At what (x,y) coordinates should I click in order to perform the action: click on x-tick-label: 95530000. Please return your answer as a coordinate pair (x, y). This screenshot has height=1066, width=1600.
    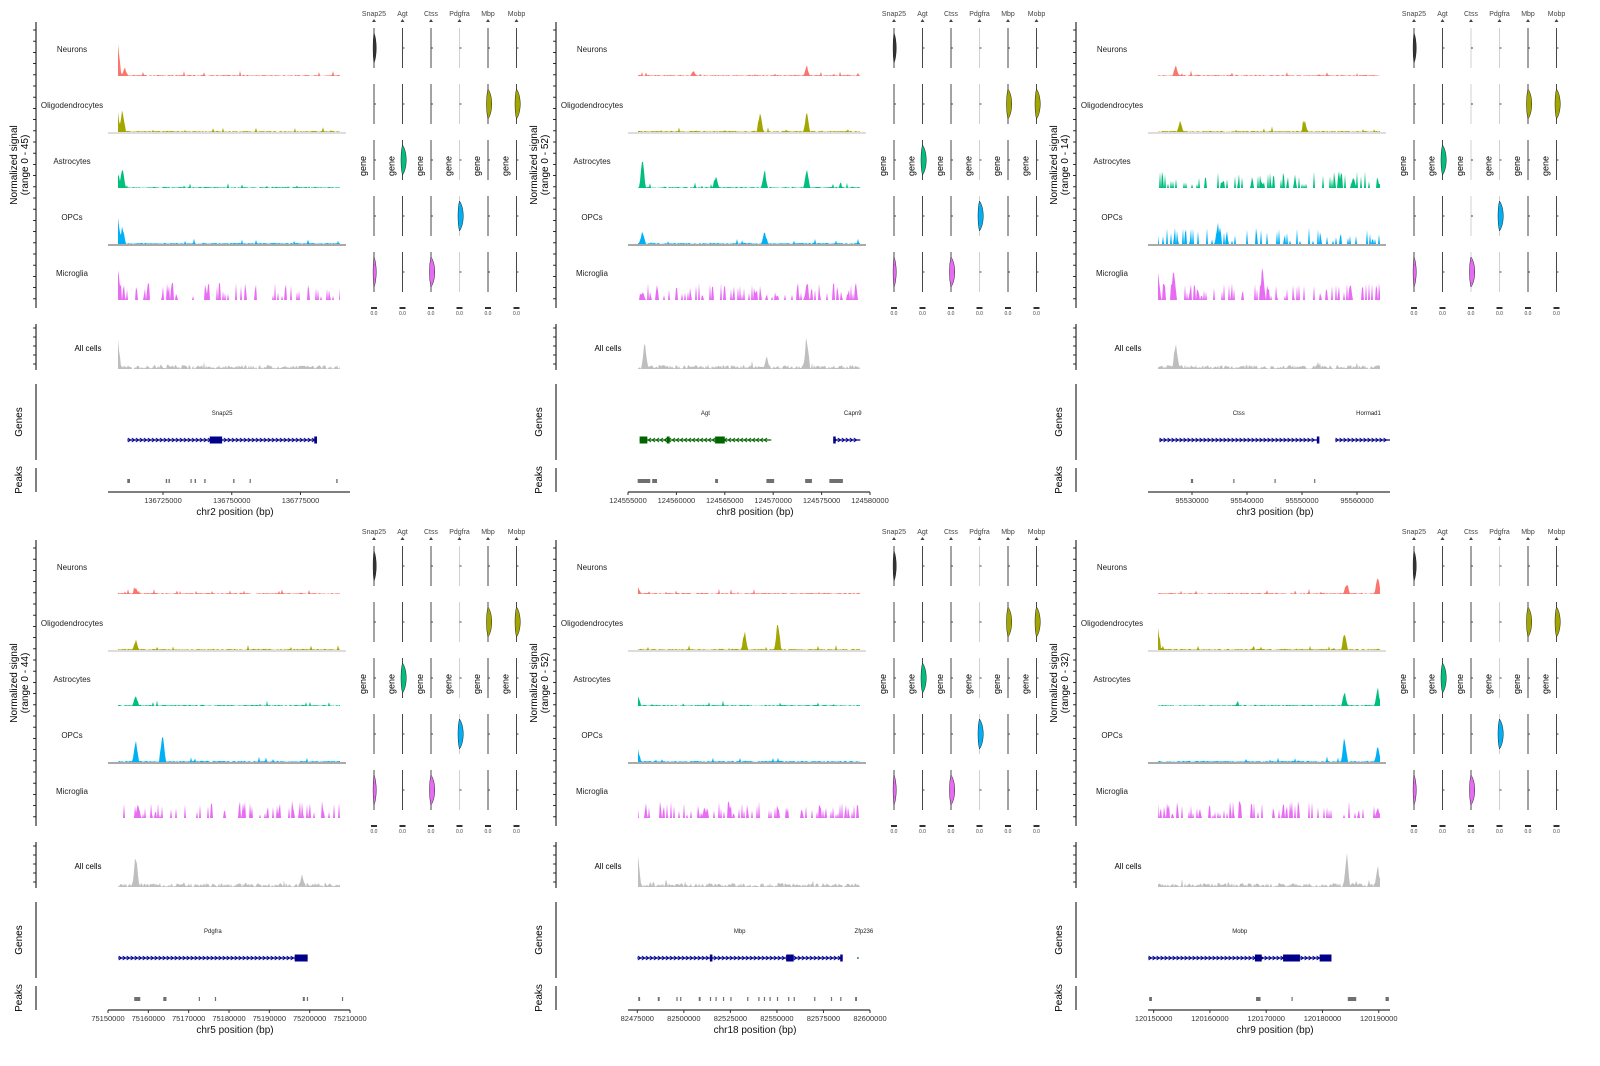
    Looking at the image, I should click on (1191, 500).